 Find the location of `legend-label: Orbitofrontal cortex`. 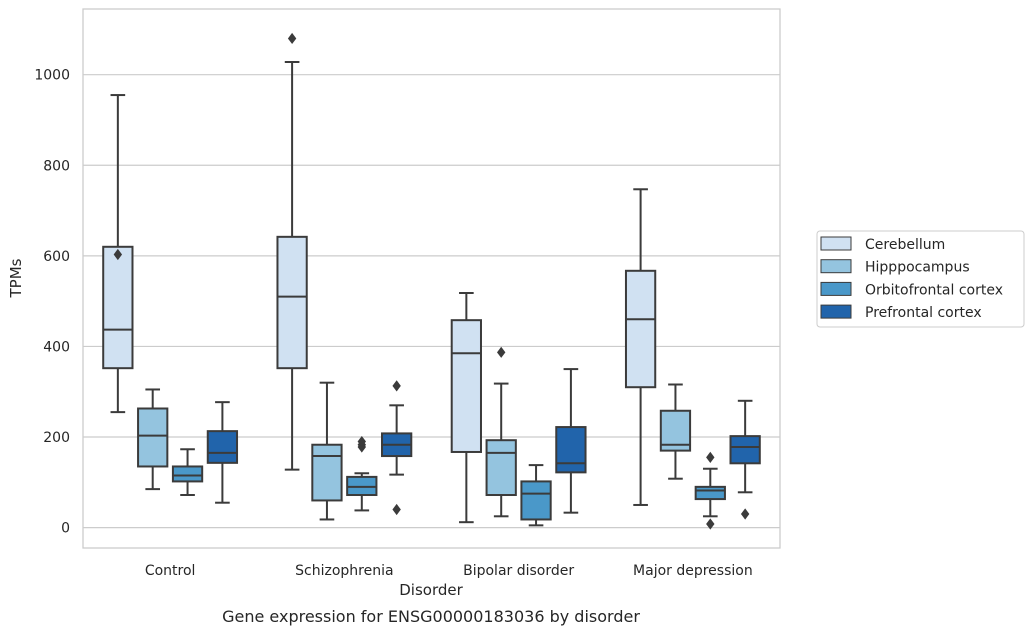

legend-label: Orbitofrontal cortex is located at coordinates (934, 290).